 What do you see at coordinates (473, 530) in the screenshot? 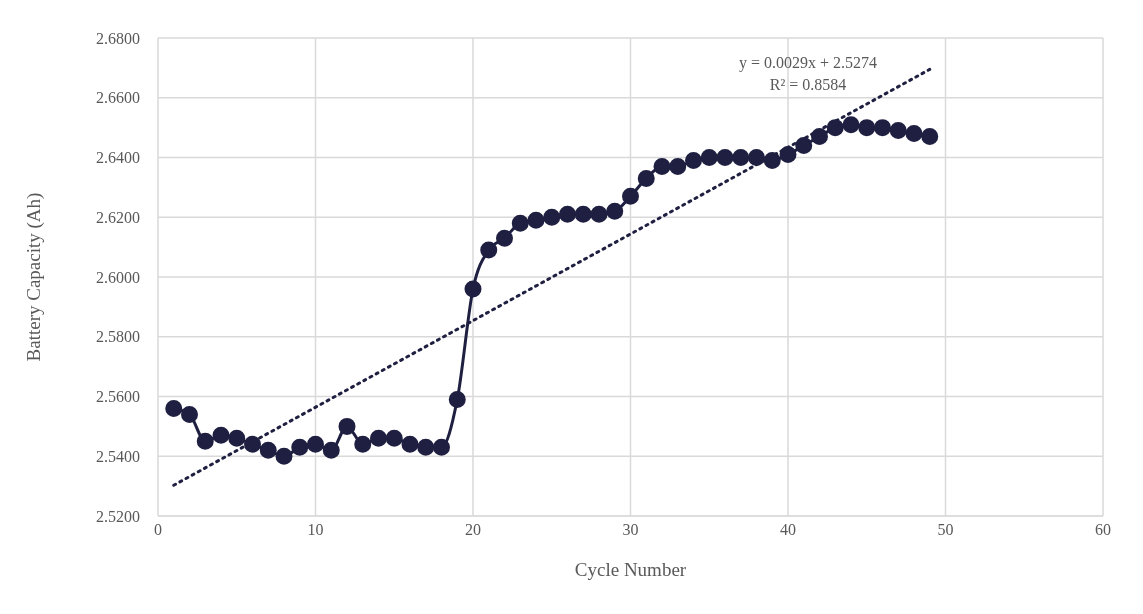
I see `x-tick-label: 20` at bounding box center [473, 530].